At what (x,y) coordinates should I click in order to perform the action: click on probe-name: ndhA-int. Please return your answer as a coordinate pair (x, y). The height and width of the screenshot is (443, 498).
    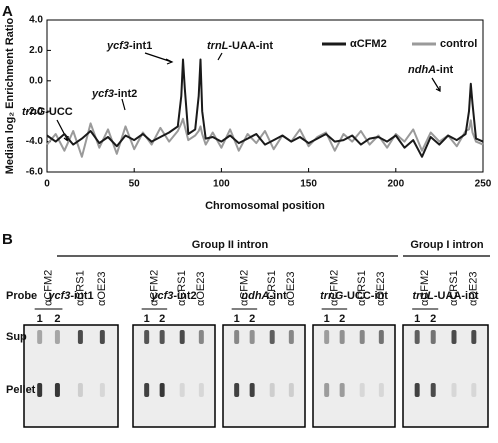
    Looking at the image, I should click on (264, 296).